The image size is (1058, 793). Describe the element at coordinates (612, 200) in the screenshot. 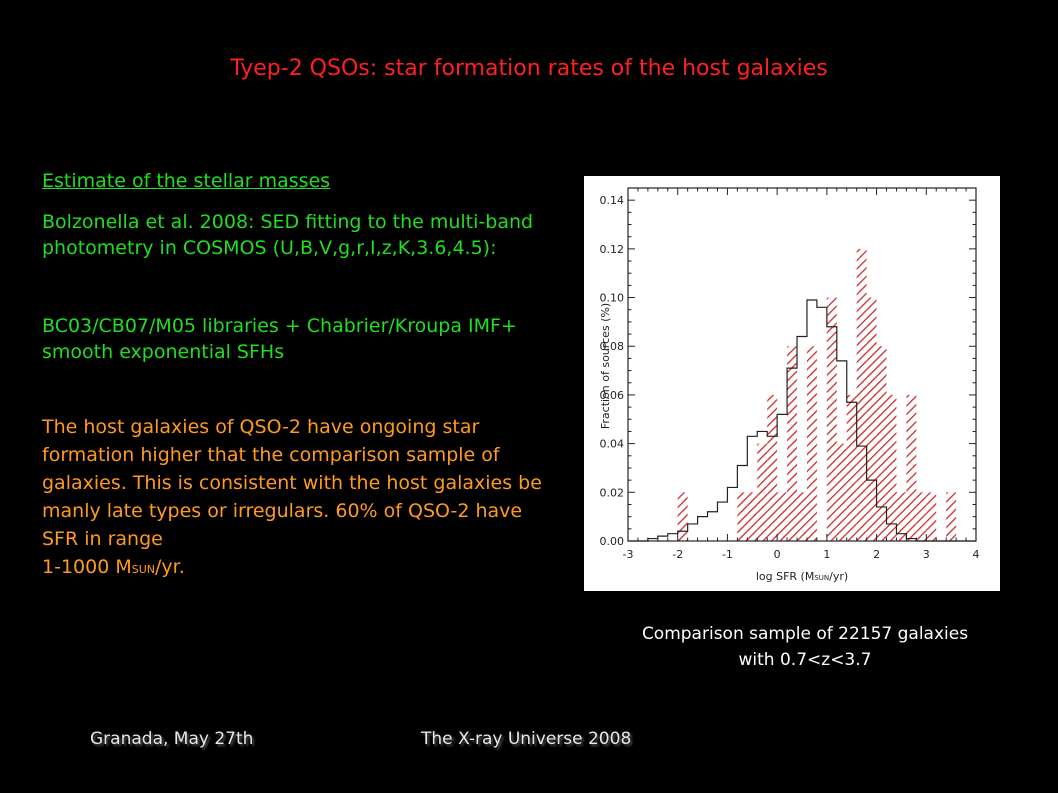

I see `y-tick-label: 0.14` at that location.